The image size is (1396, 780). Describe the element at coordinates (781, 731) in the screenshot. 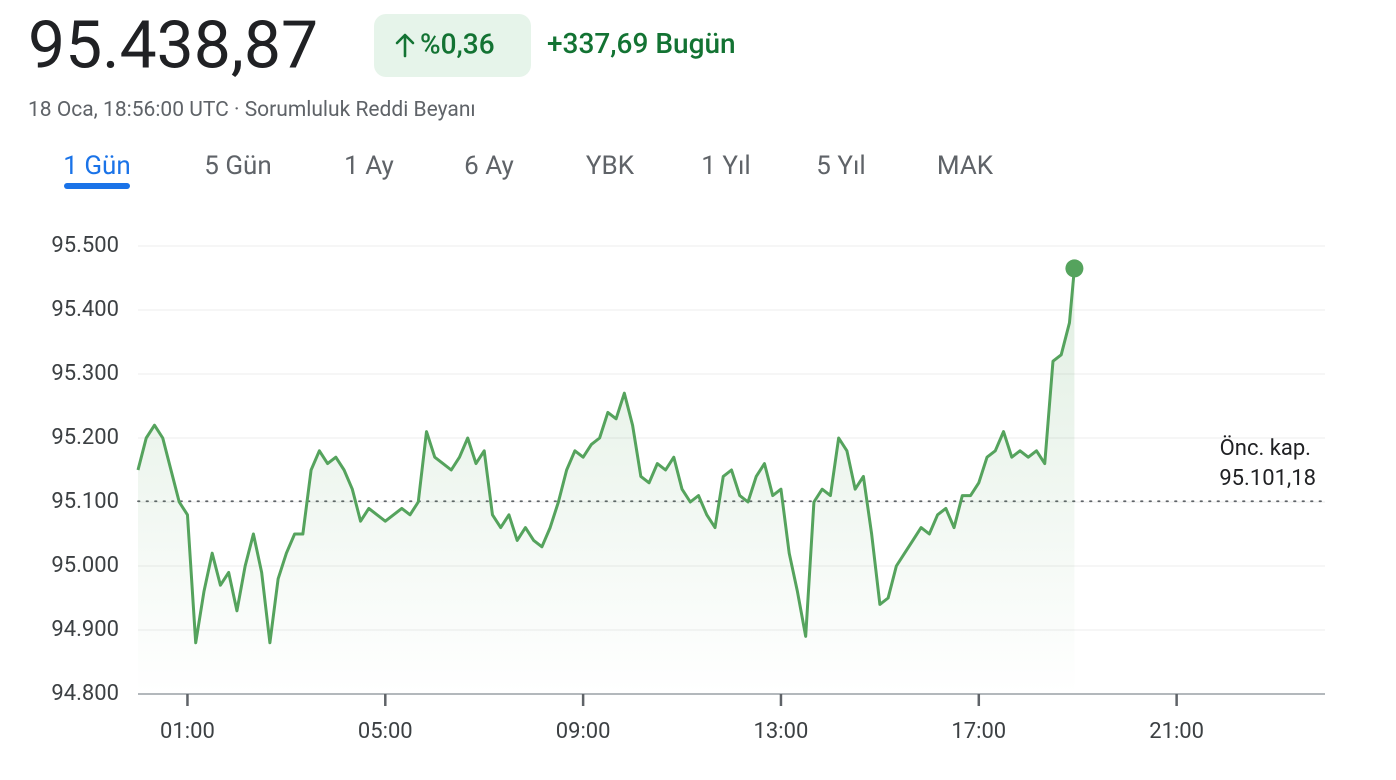

I see `x-tick-label: 13:00` at that location.